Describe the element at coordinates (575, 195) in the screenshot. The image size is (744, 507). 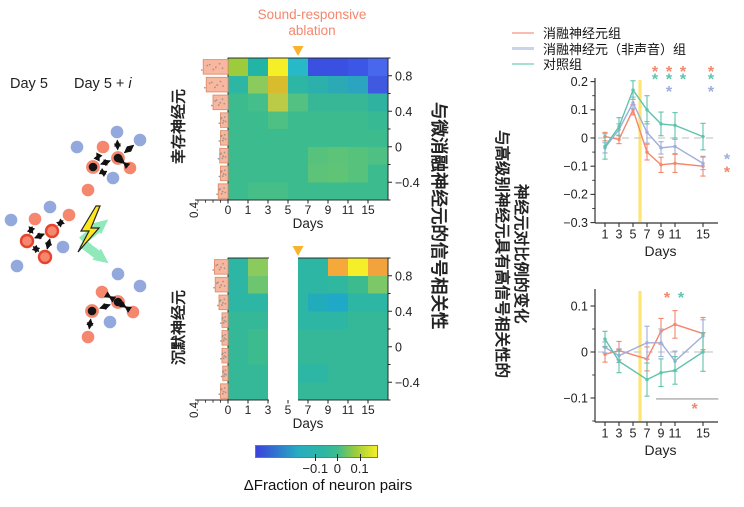
I see `svg-text: −0.2` at that location.